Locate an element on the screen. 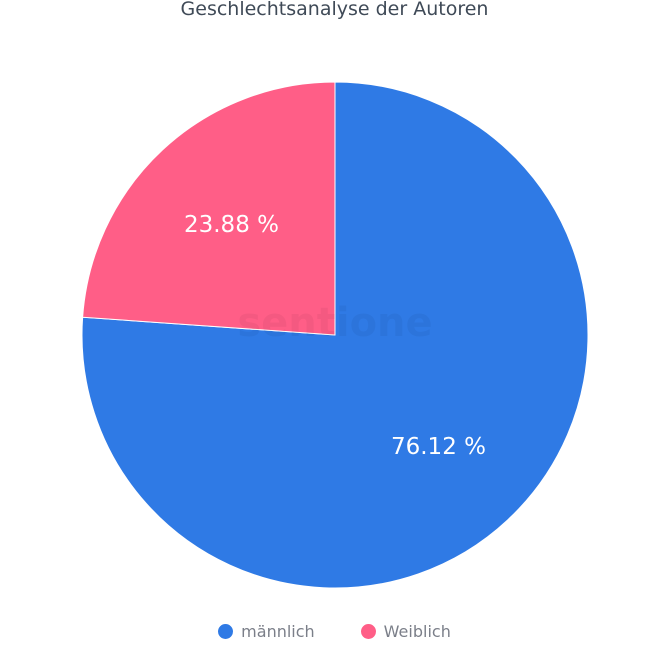  watermark-logo: sentione is located at coordinates (334, 323).